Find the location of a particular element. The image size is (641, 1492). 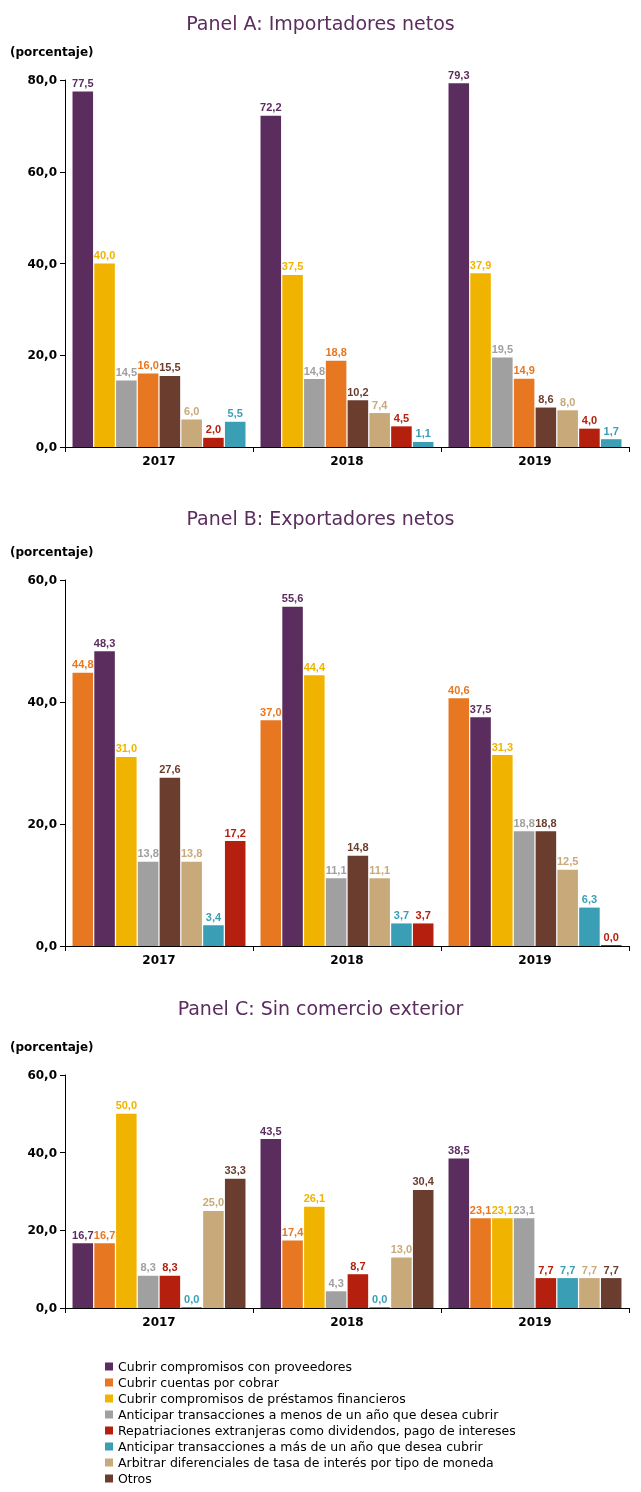

data-label: 31,0 is located at coordinates (126, 748).